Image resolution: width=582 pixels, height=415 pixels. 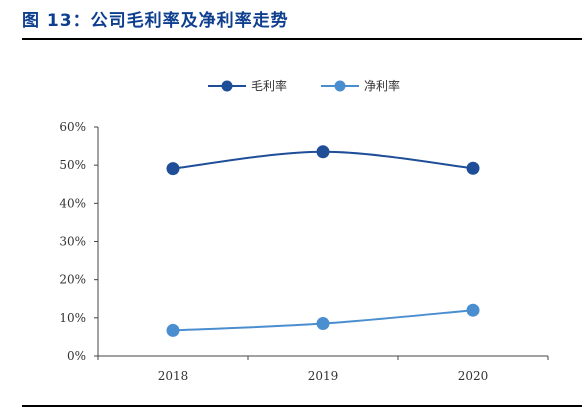 What do you see at coordinates (72, 203) in the screenshot?
I see `y-tick-label: 40%` at bounding box center [72, 203].